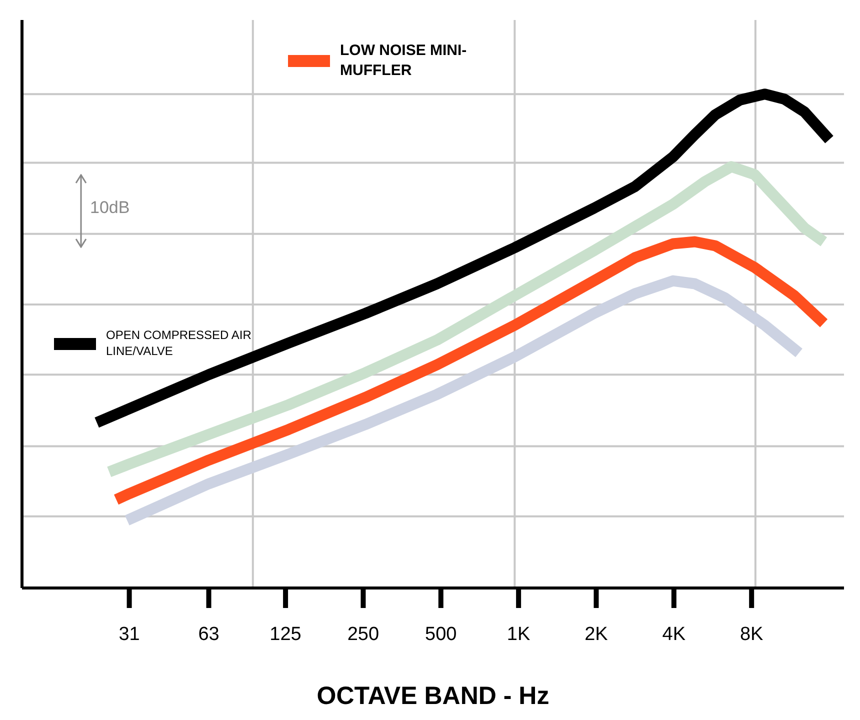 Image resolution: width=860 pixels, height=720 pixels. What do you see at coordinates (209, 634) in the screenshot?
I see `x-tick-label: 63` at bounding box center [209, 634].